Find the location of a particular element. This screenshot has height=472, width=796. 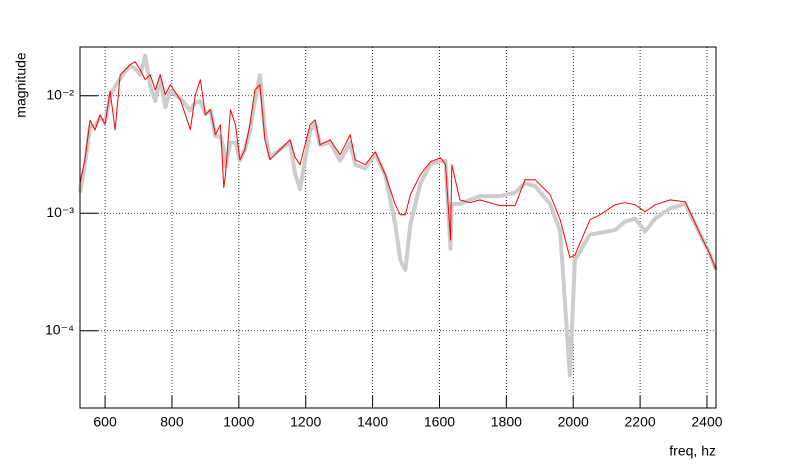

y-tick-label: 10⁻⁴ is located at coordinates (59, 329).